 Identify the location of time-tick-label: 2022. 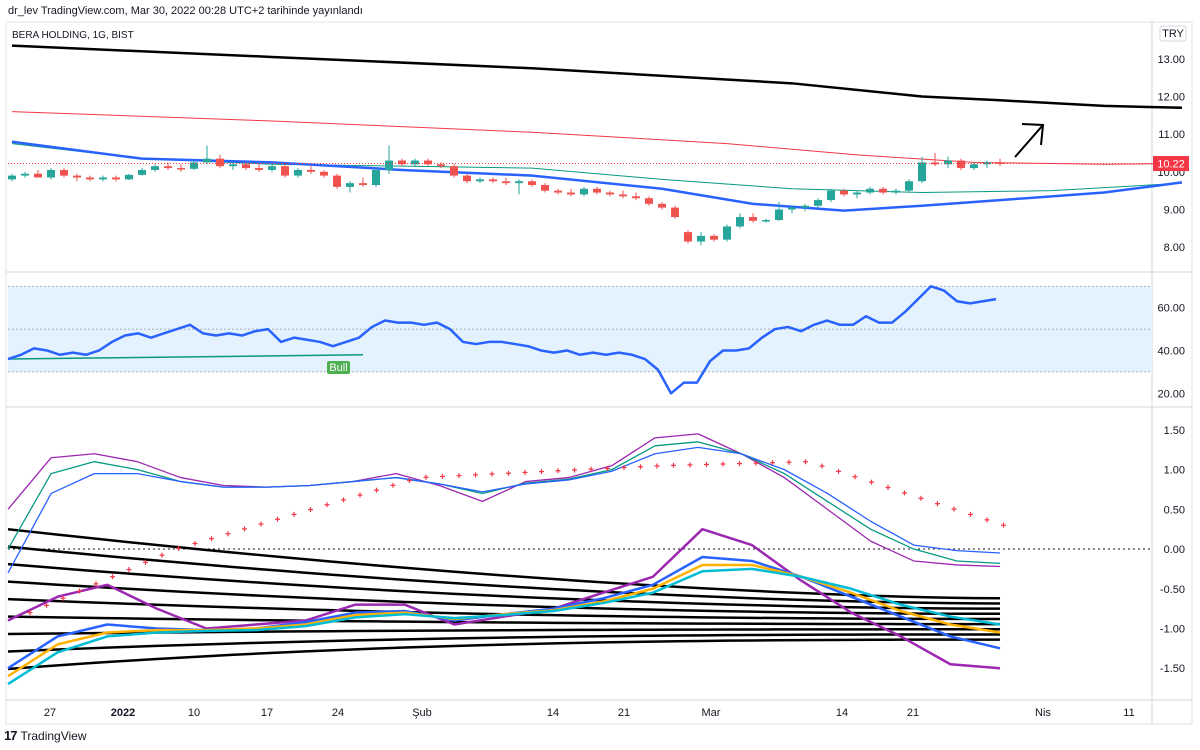
(123, 713).